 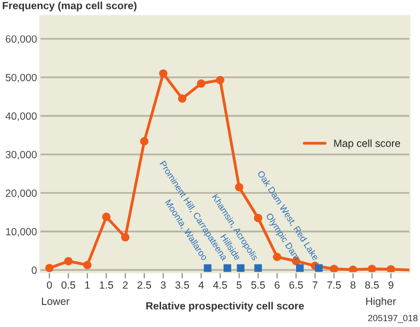 What do you see at coordinates (393, 318) in the screenshot?
I see `text: 205197_018` at bounding box center [393, 318].